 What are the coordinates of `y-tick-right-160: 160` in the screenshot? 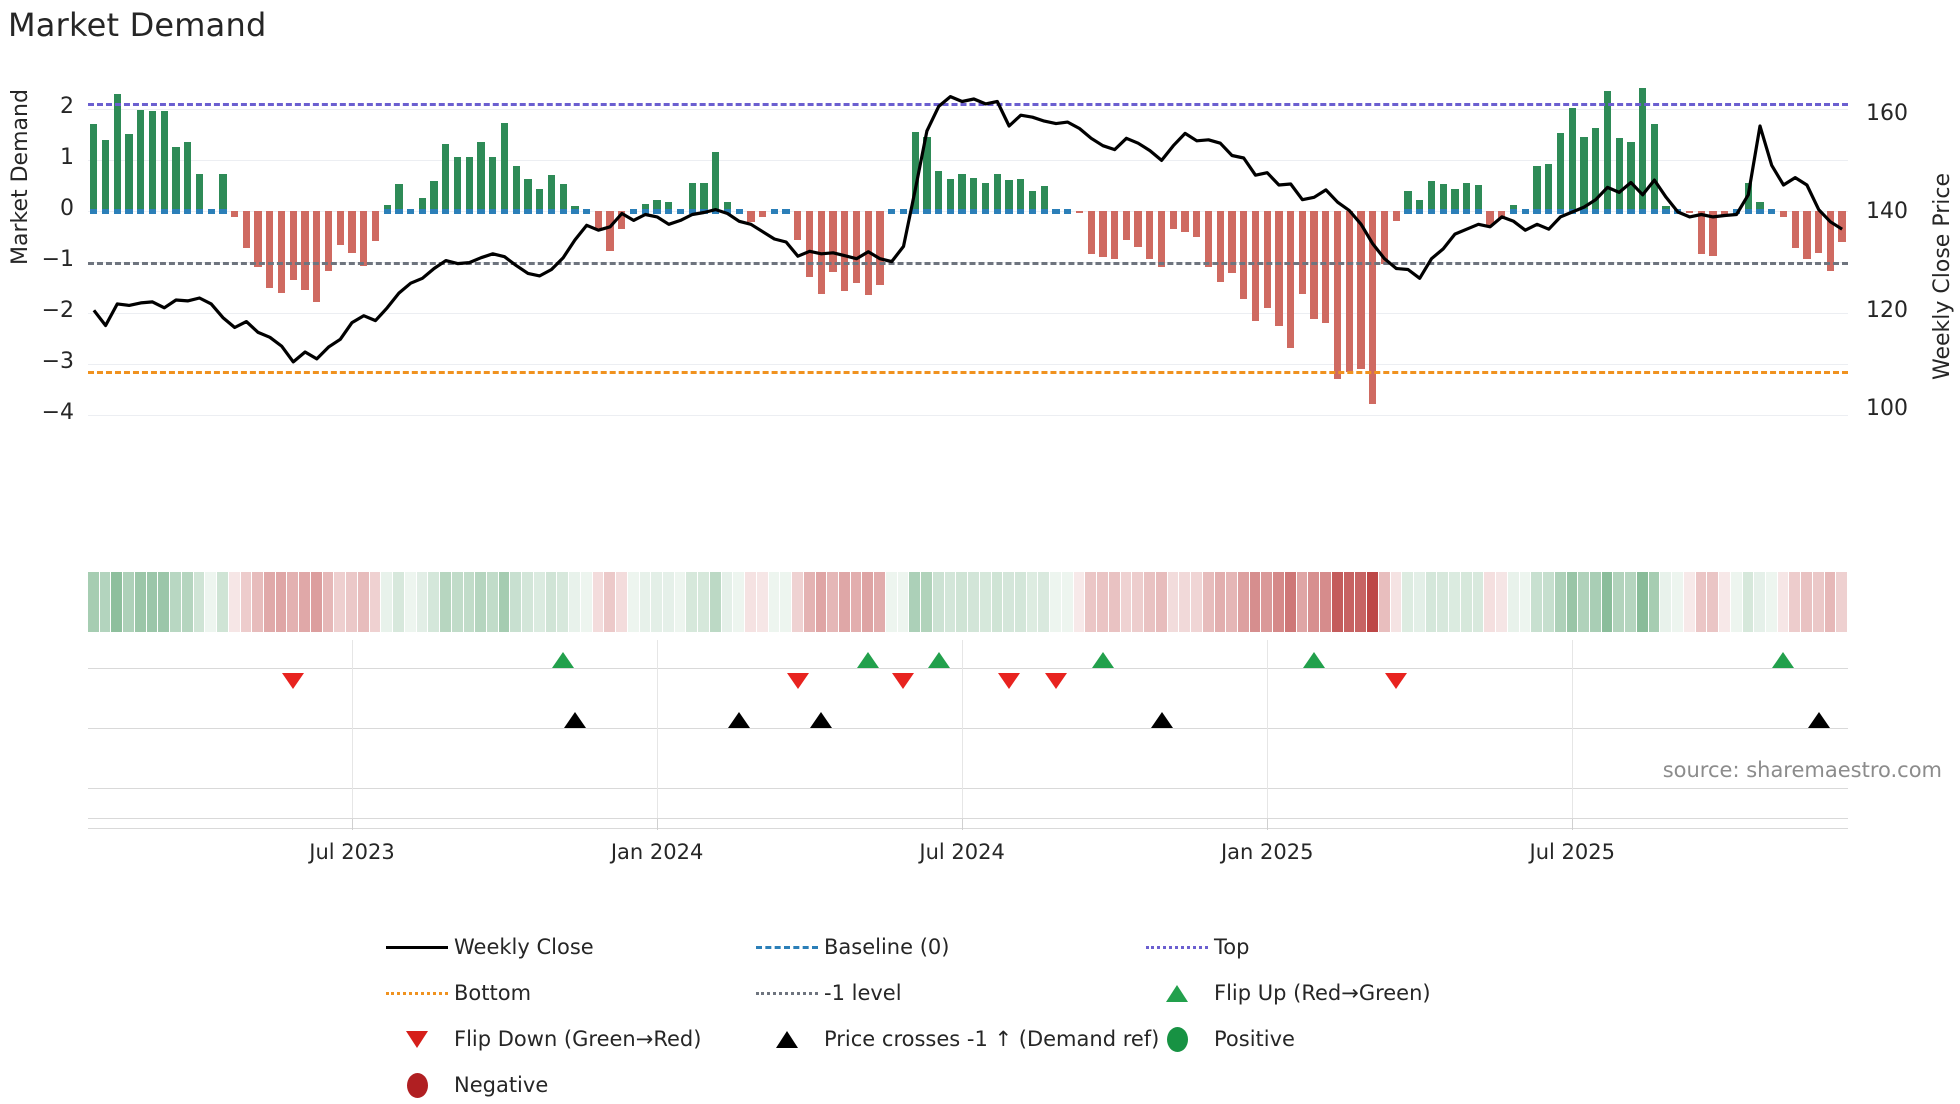 It's located at (1887, 114).